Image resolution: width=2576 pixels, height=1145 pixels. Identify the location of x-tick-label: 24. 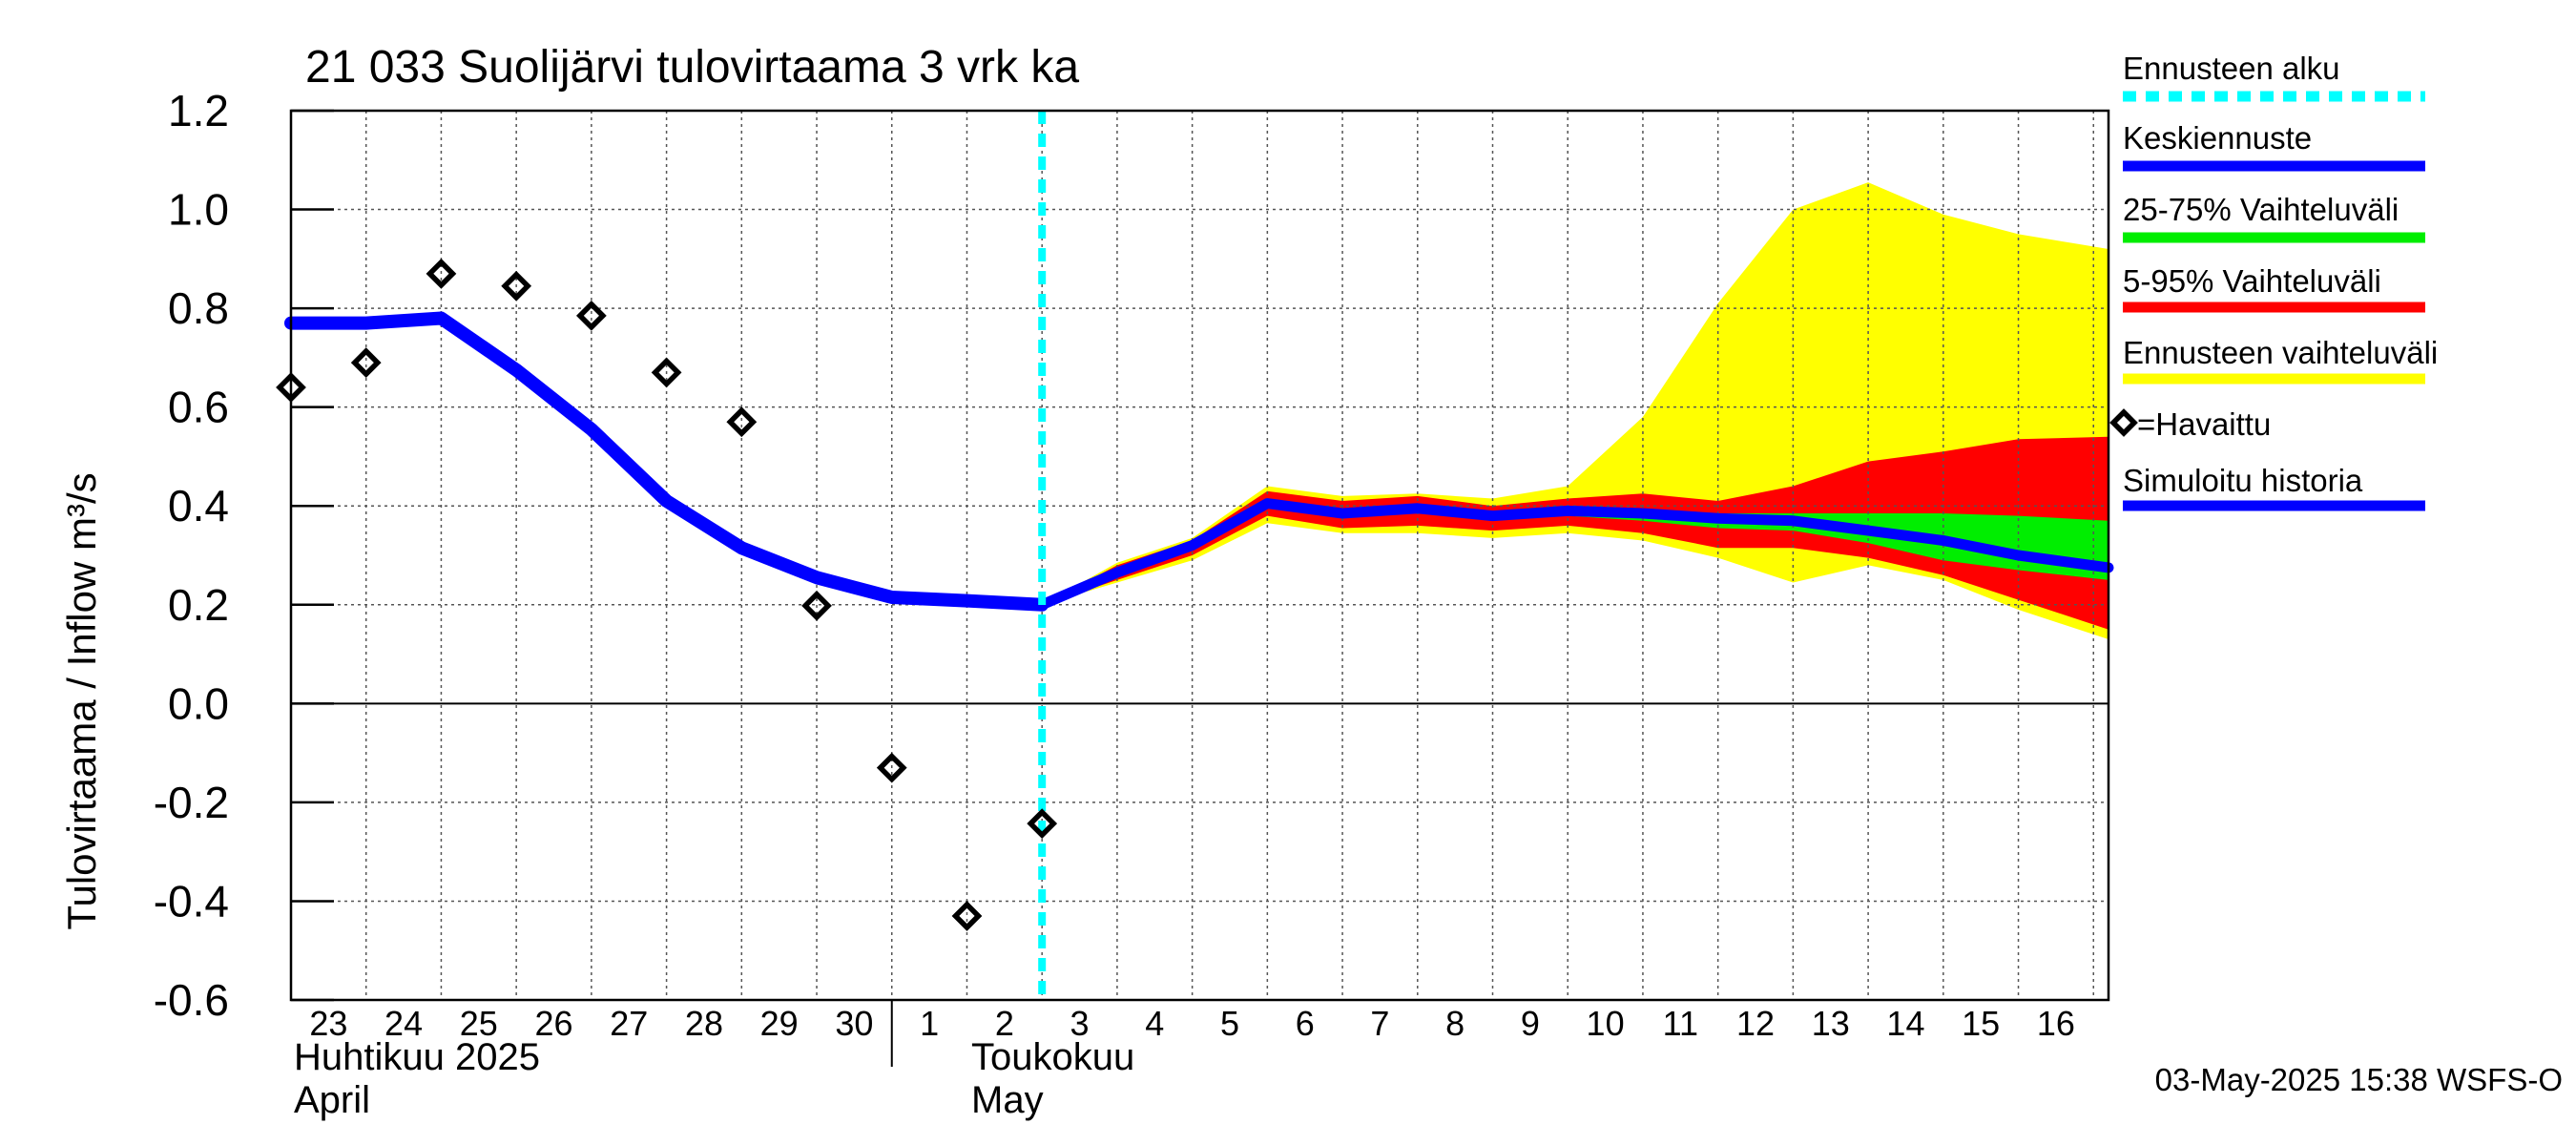
(403, 1023).